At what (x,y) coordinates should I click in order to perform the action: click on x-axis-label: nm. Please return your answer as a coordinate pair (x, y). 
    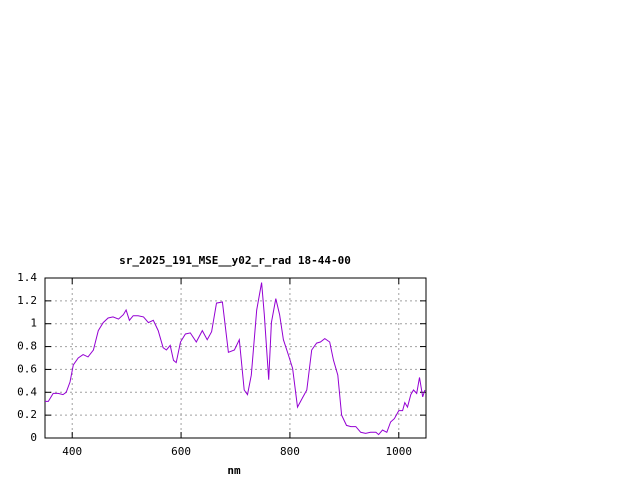
    Looking at the image, I should click on (234, 470).